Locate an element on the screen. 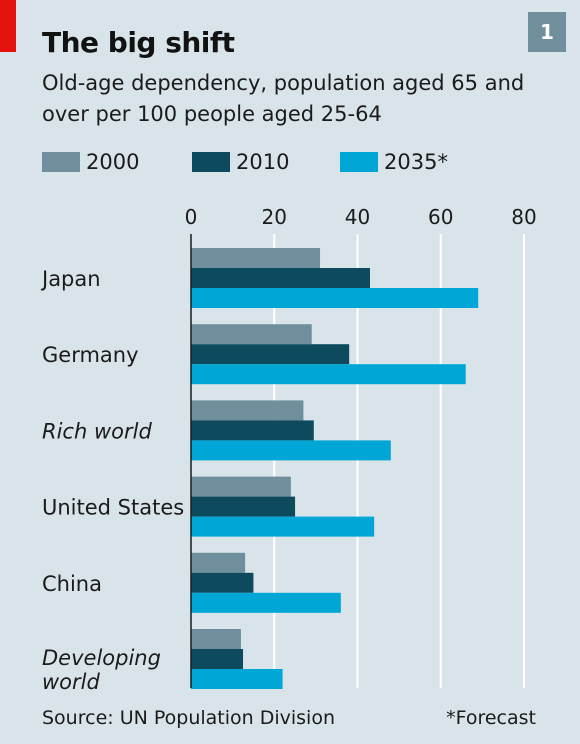 This screenshot has height=744, width=580. category-label: United States is located at coordinates (113, 508).